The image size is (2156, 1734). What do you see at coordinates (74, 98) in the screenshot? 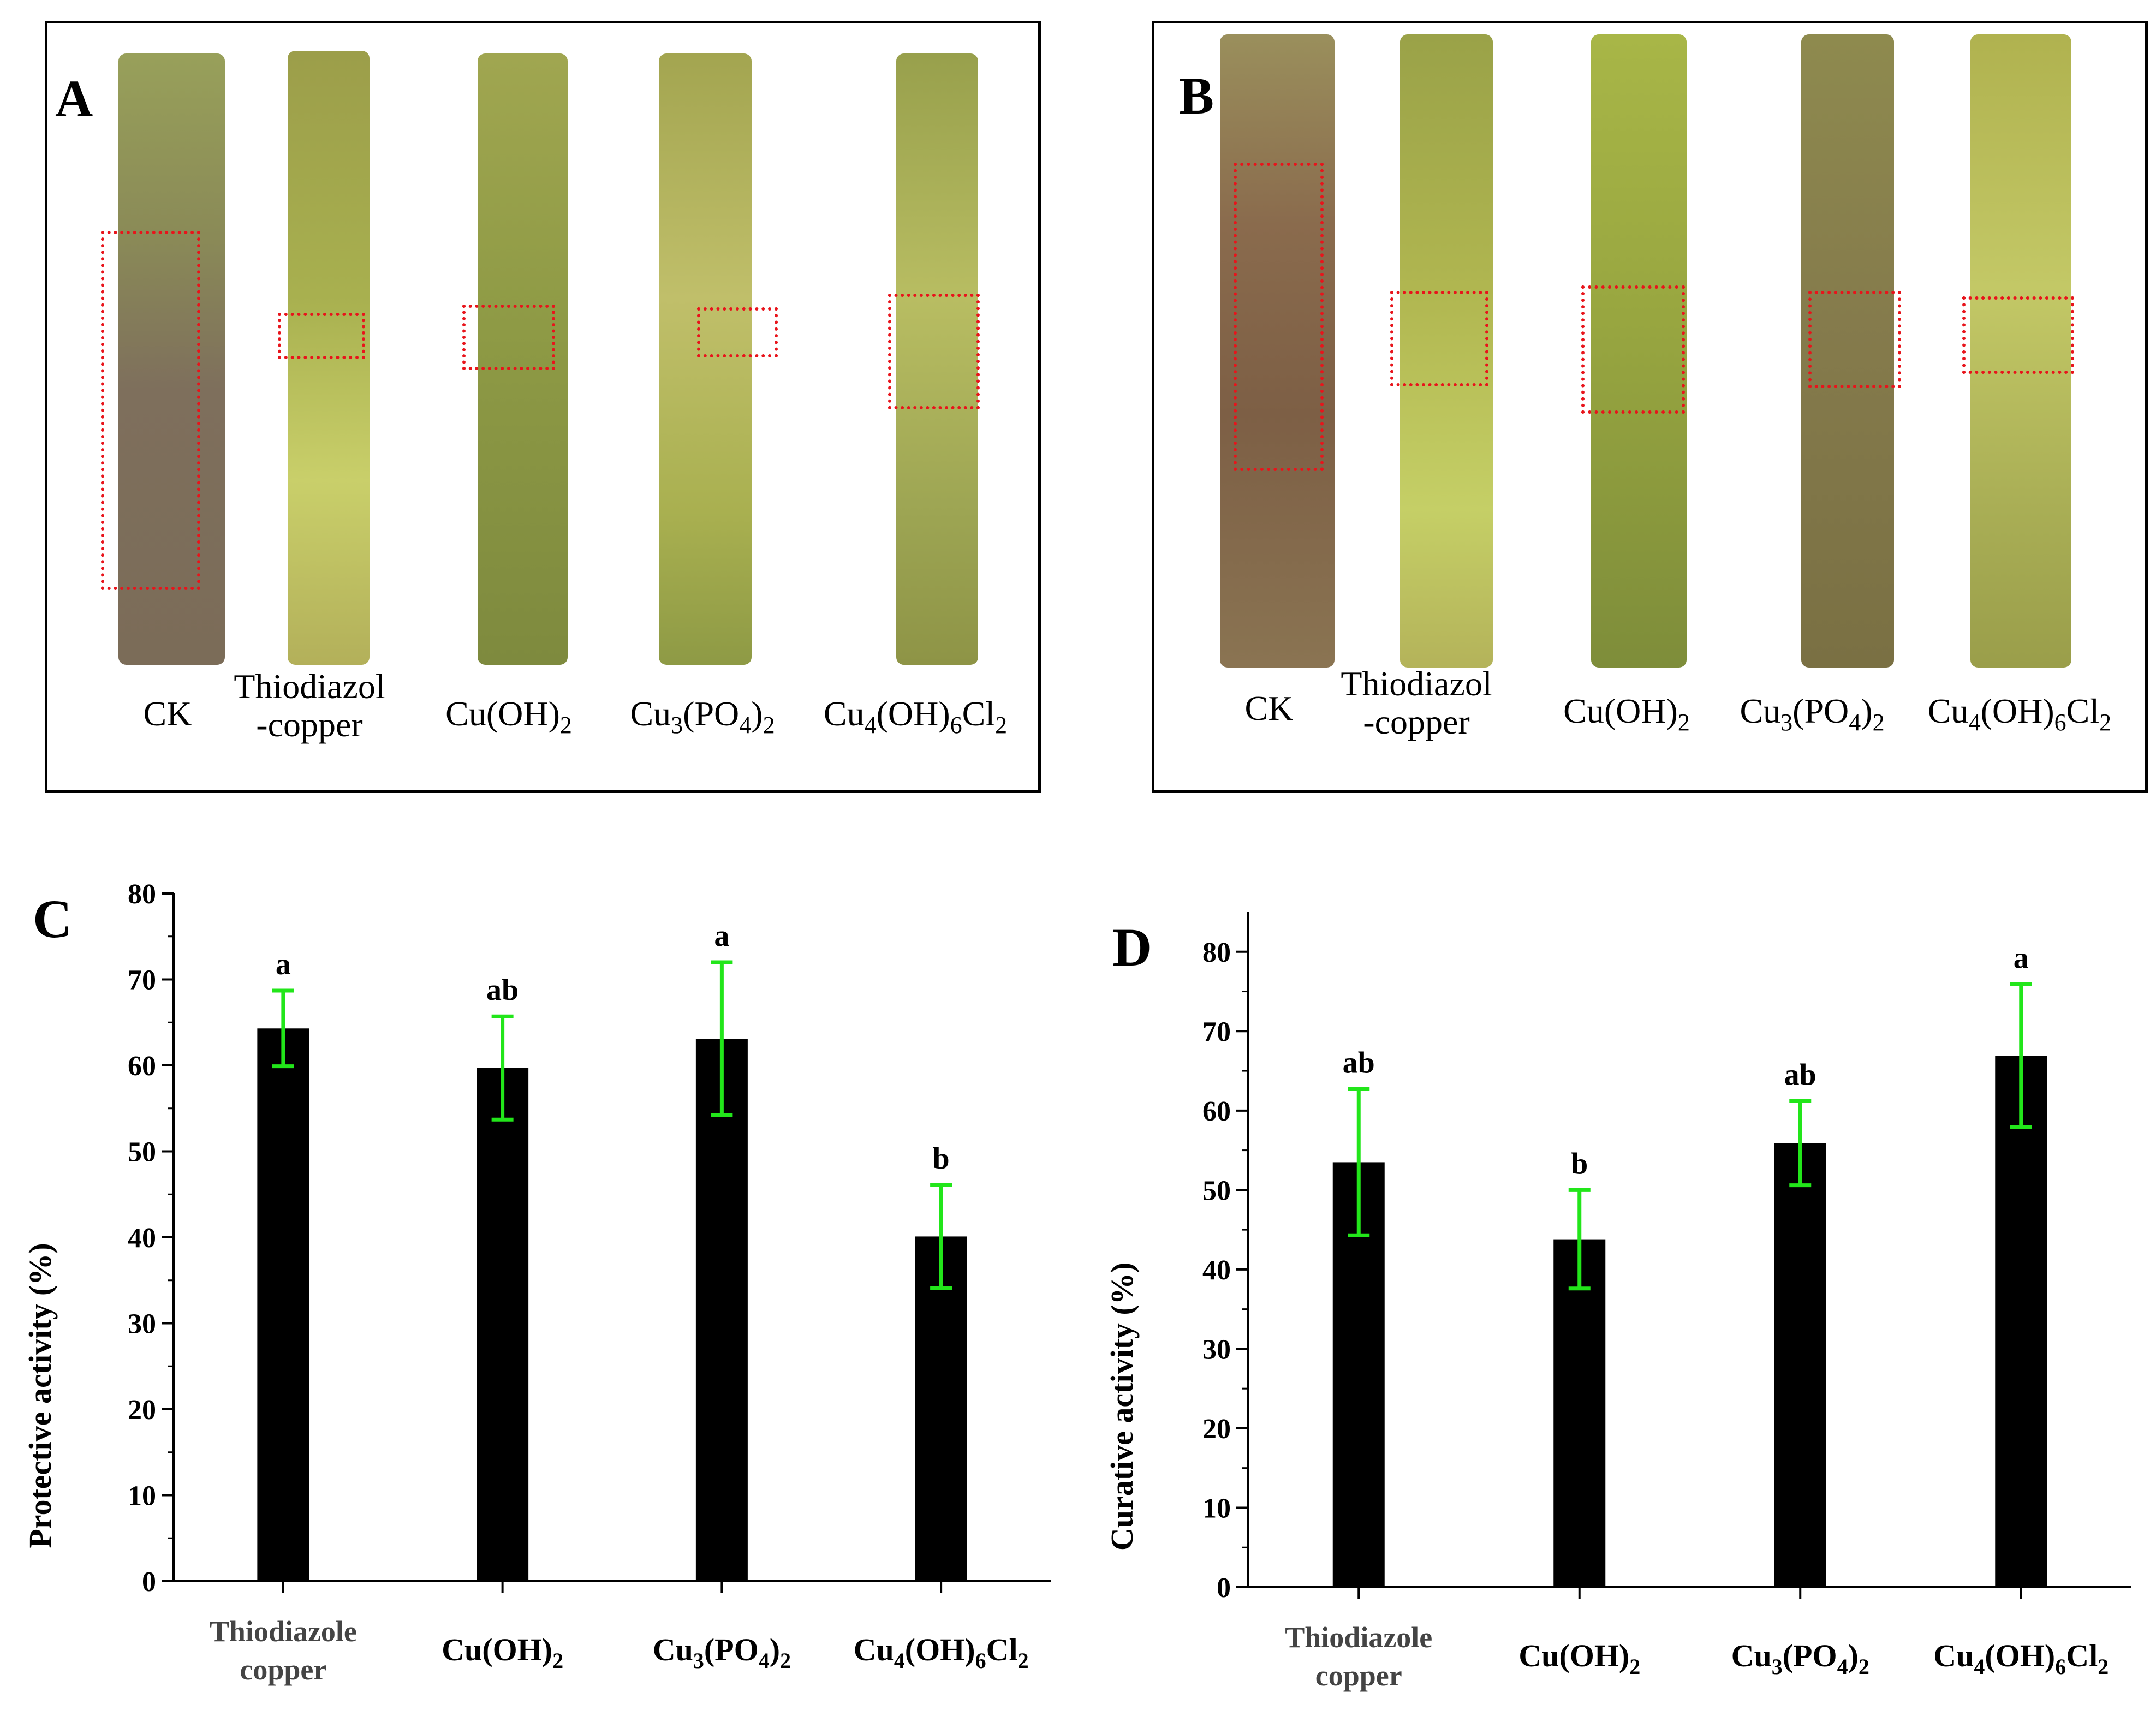
I see `panel-a-letter: A` at bounding box center [74, 98].